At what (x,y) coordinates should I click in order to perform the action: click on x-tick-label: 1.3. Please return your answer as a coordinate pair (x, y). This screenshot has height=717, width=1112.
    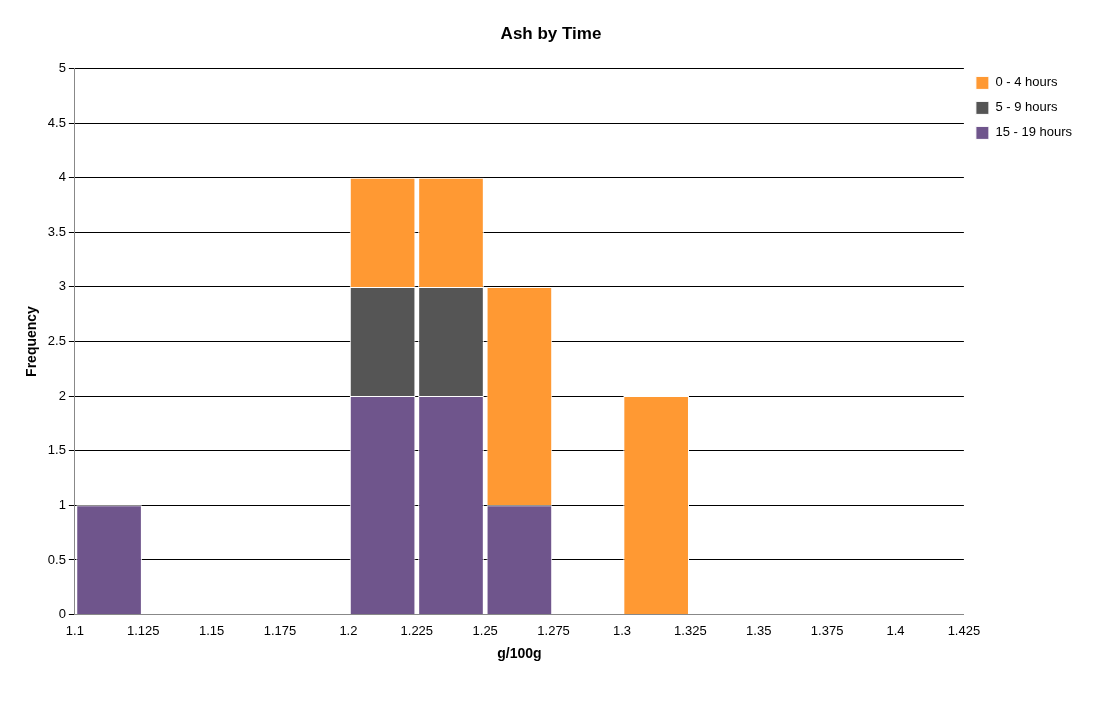
    Looking at the image, I should click on (621, 630).